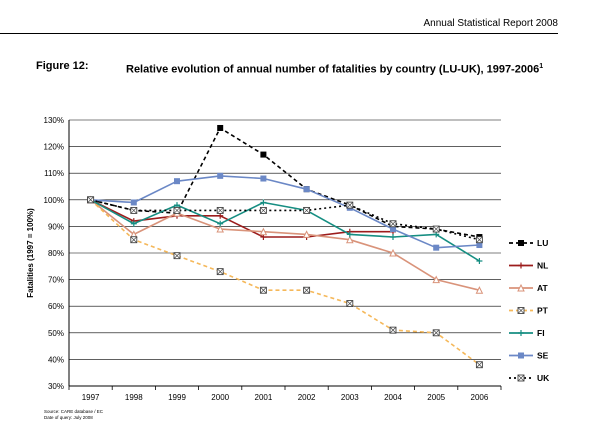  I want to click on y-tick-label: 30%, so click(56, 386).